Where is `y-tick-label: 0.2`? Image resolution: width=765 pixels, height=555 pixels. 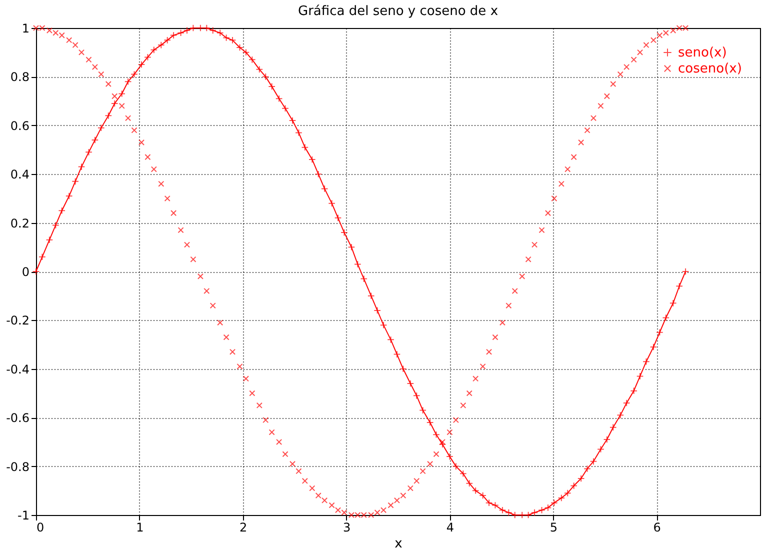 y-tick-label: 0.2 is located at coordinates (20, 223).